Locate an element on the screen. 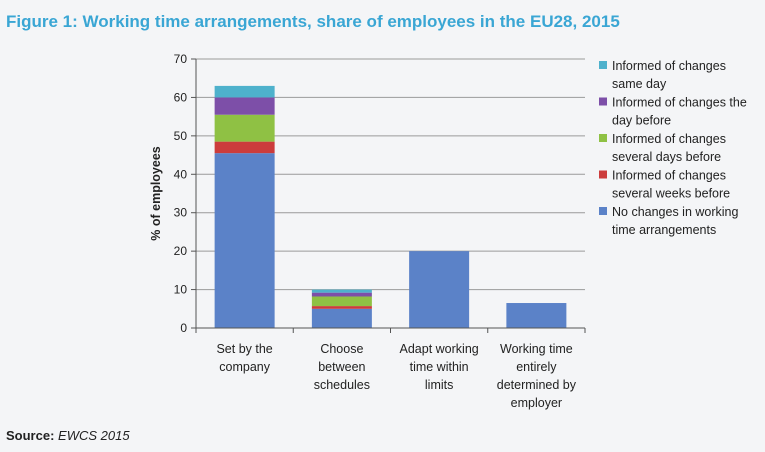 The width and height of the screenshot is (765, 452). legend-label: several days before is located at coordinates (666, 157).